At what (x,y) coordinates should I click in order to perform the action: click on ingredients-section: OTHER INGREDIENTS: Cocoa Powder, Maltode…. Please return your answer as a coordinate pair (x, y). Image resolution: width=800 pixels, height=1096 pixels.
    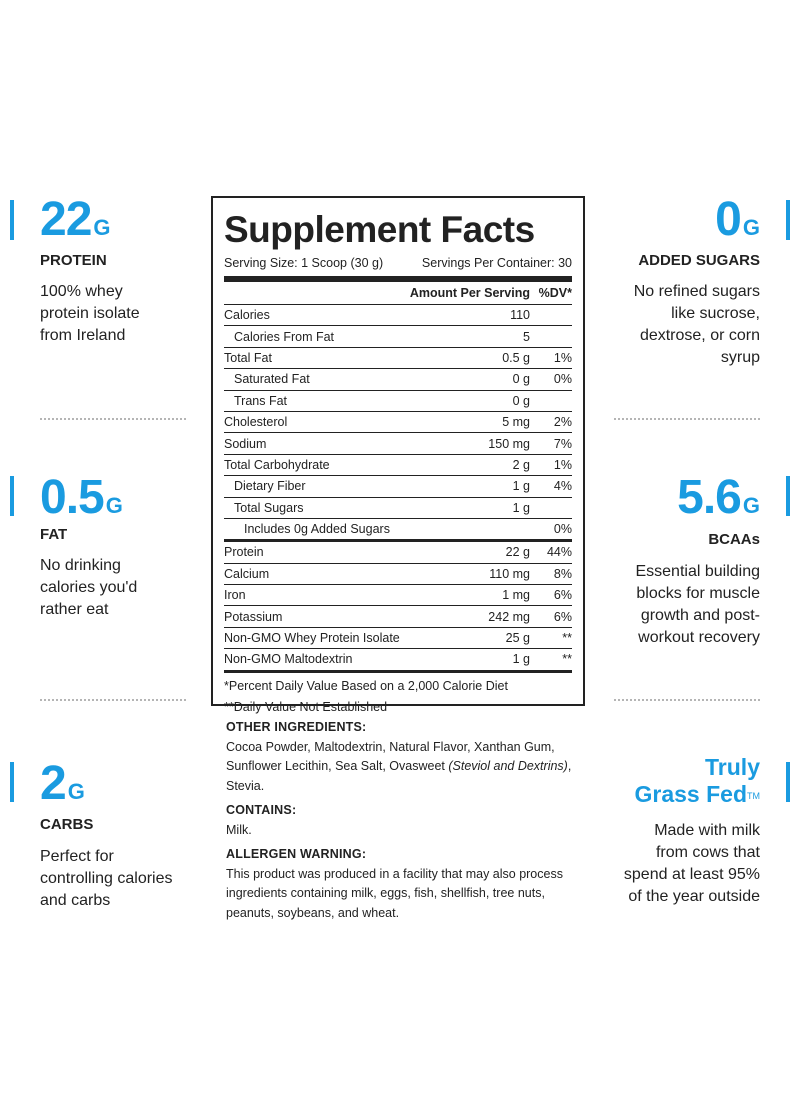
    Looking at the image, I should click on (406, 823).